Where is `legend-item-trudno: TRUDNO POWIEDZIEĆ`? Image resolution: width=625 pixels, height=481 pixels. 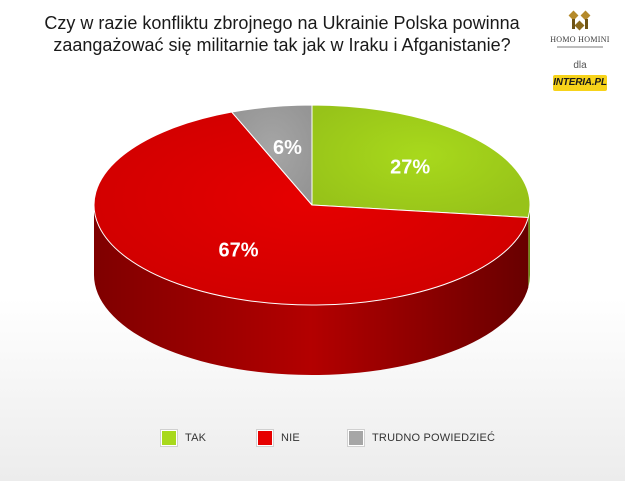
legend-item-trudno: TRUDNO POWIEDZIEĆ is located at coordinates (421, 438).